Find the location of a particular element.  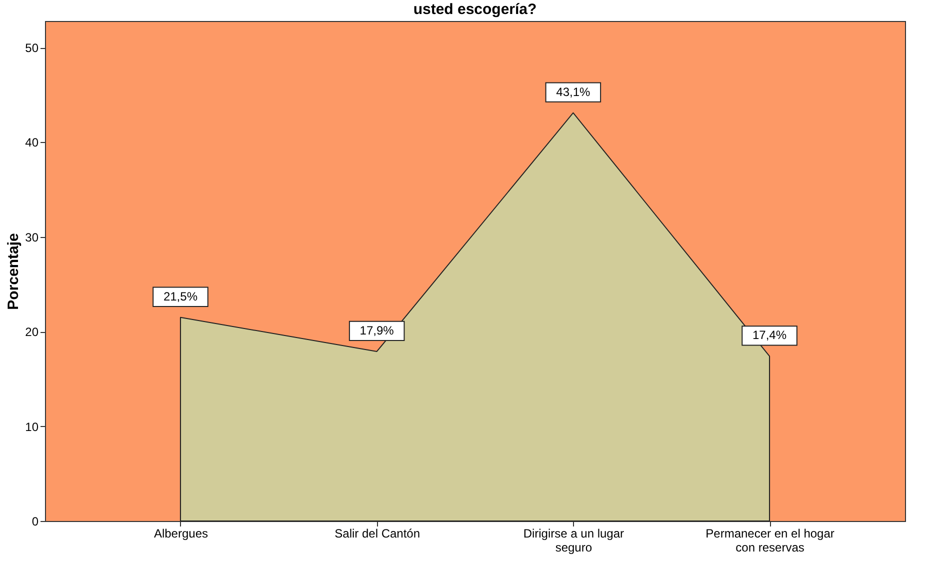

x-tick-label: Permanecer en el hogar con reservas is located at coordinates (770, 540).